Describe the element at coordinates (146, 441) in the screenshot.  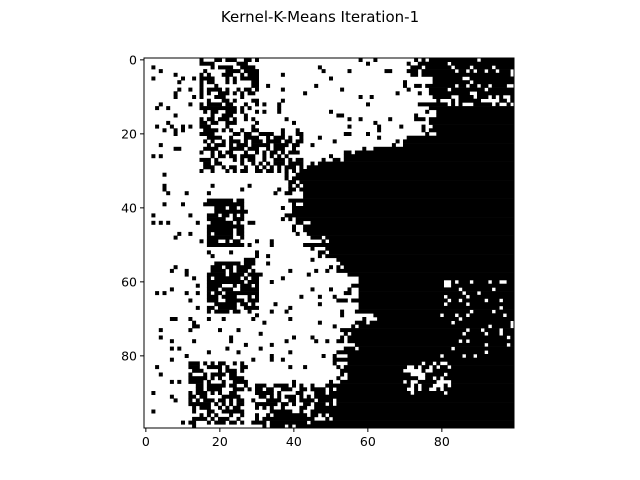
I see `x-tick-label: 0` at that location.